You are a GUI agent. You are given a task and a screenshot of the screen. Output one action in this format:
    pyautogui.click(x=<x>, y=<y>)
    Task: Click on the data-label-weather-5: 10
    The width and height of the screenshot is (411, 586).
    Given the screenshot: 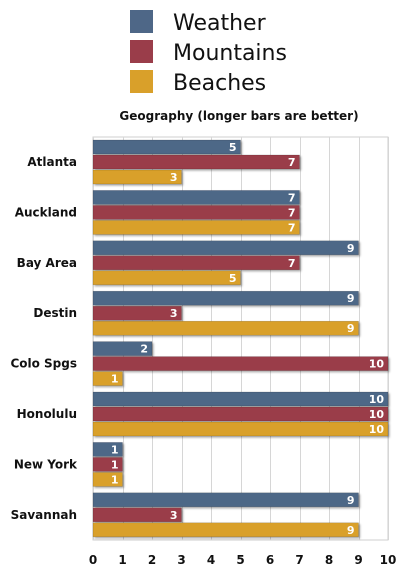 What is the action you would take?
    pyautogui.click(x=377, y=399)
    